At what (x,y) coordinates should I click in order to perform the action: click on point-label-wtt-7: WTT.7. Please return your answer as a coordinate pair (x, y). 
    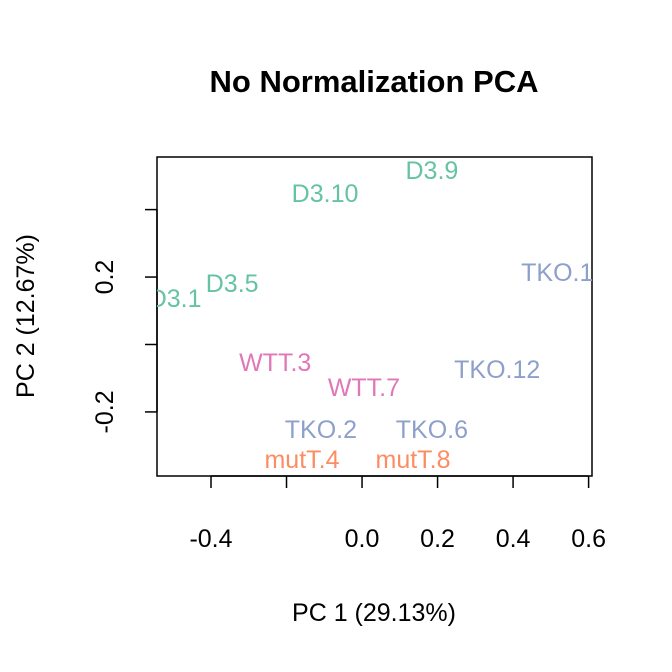
    Looking at the image, I should click on (364, 388).